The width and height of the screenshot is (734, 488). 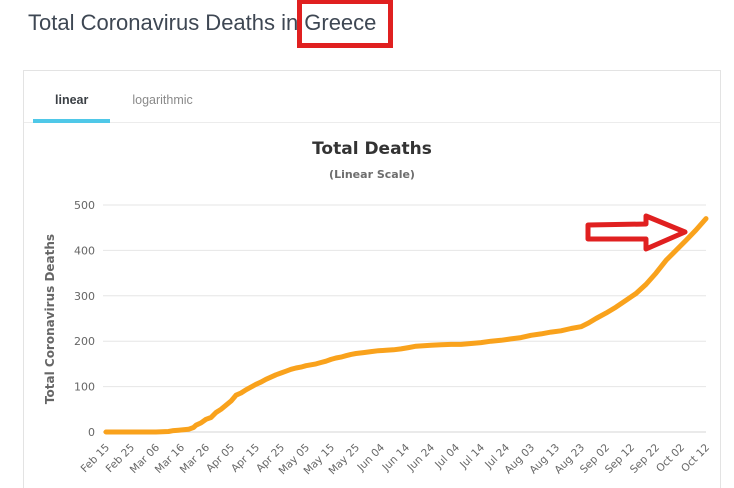 What do you see at coordinates (396, 457) in the screenshot?
I see `x-tick-label: Jun 14` at bounding box center [396, 457].